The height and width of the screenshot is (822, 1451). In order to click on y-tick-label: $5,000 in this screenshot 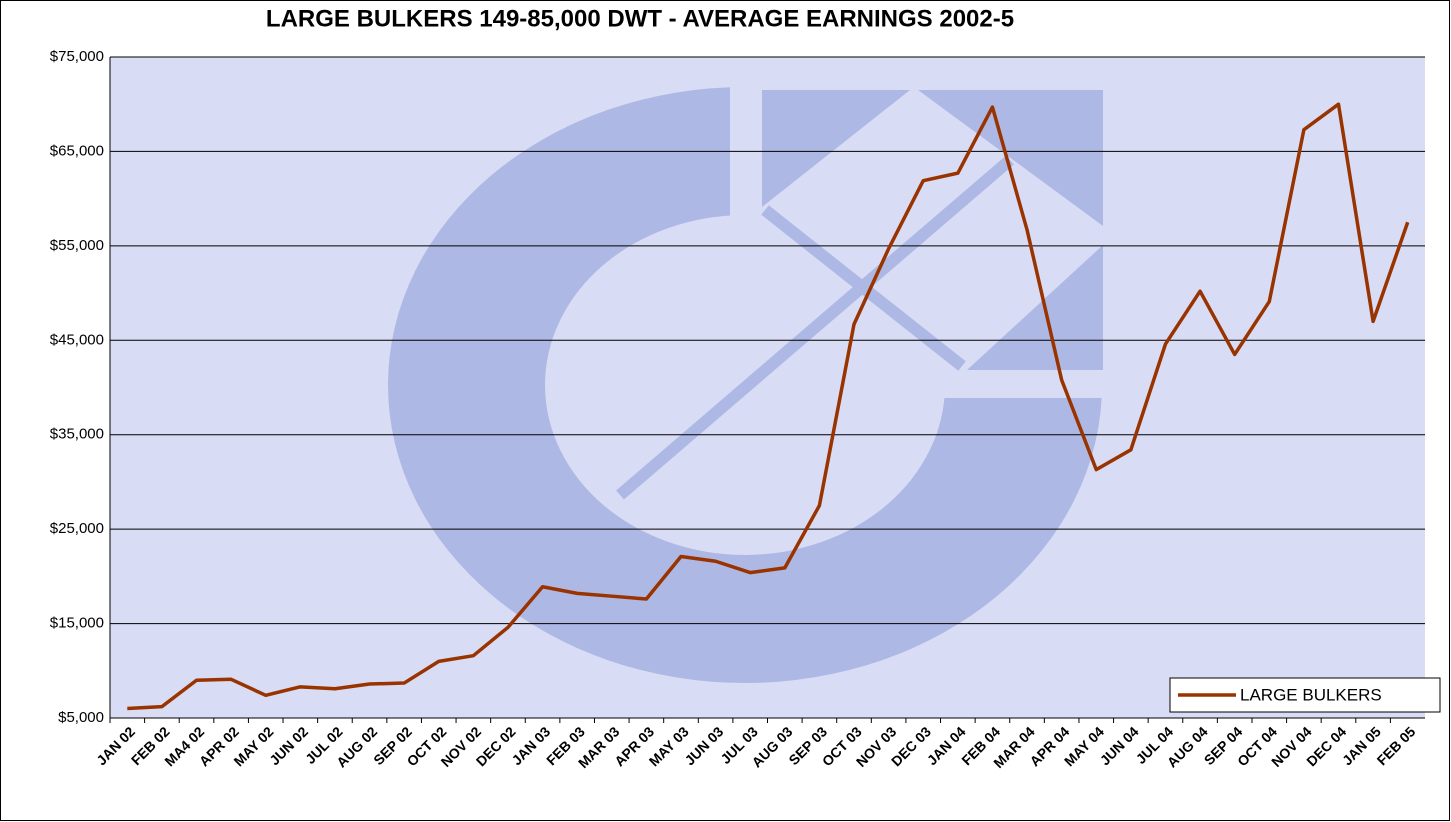, I will do `click(81, 717)`.